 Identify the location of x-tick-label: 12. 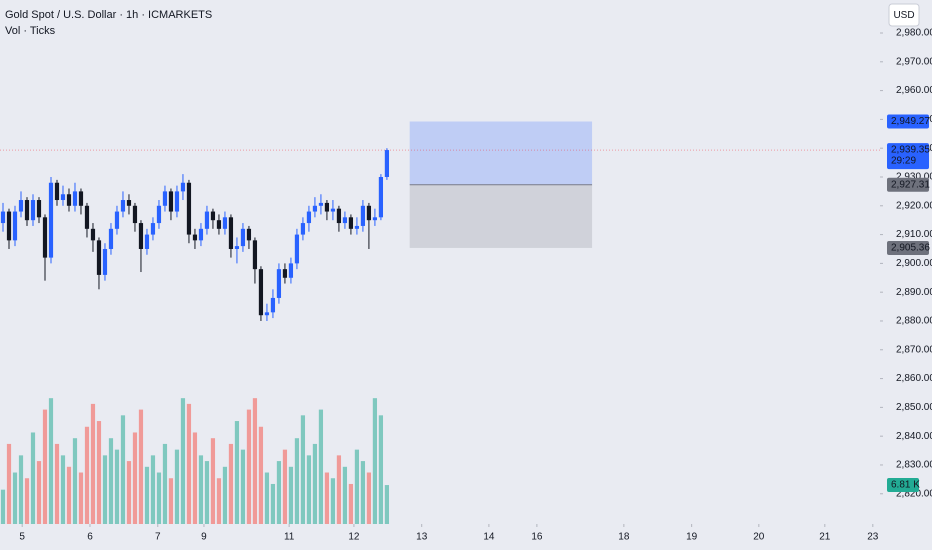
(354, 537).